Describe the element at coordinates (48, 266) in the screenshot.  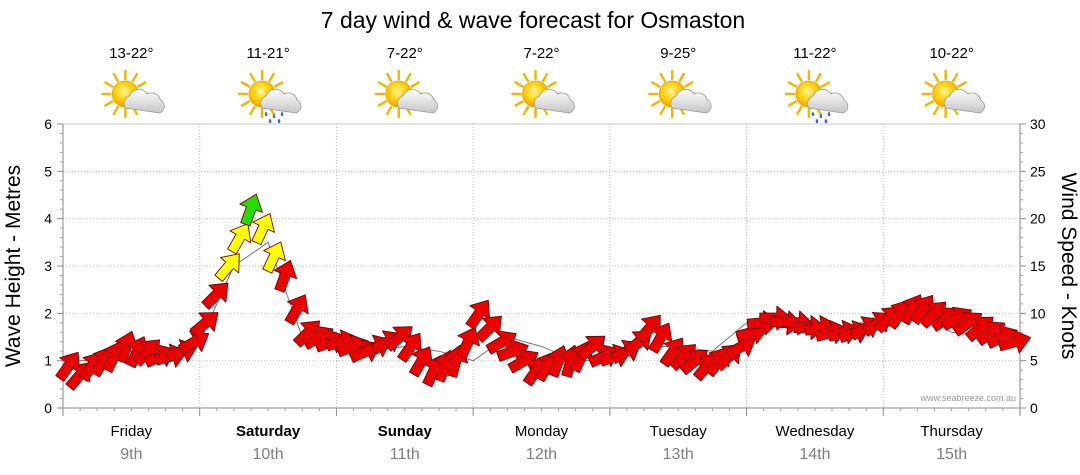
I see `left-tick-label: 3` at that location.